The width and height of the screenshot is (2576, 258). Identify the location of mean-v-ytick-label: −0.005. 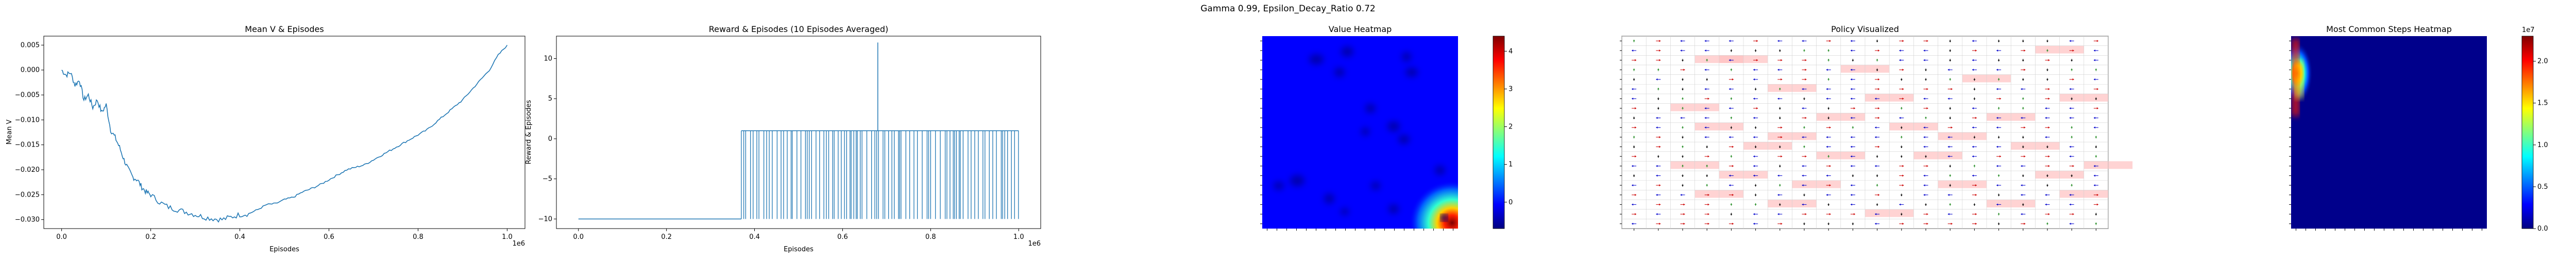
(27, 95).